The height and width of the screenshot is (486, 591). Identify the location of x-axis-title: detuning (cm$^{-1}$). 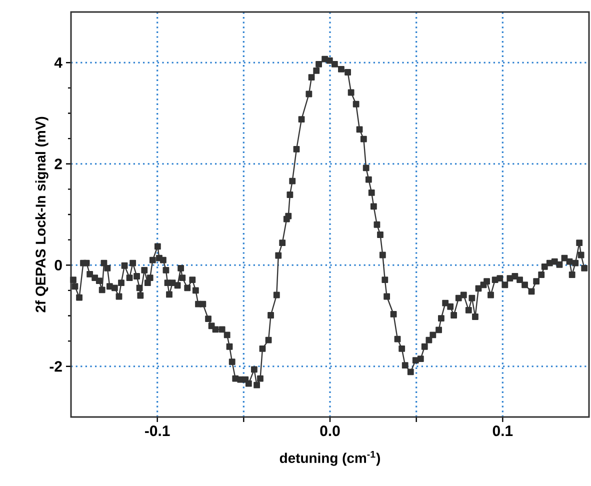
(330, 458).